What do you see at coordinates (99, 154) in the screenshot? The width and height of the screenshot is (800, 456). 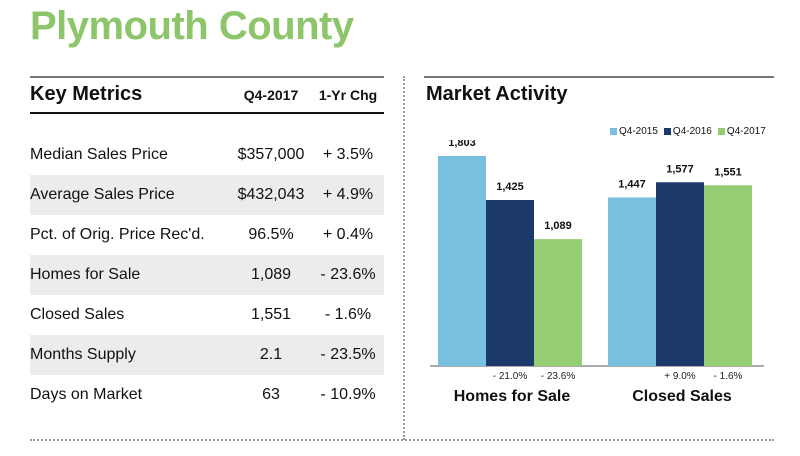 I see `metric-label: Median Sales Price` at bounding box center [99, 154].